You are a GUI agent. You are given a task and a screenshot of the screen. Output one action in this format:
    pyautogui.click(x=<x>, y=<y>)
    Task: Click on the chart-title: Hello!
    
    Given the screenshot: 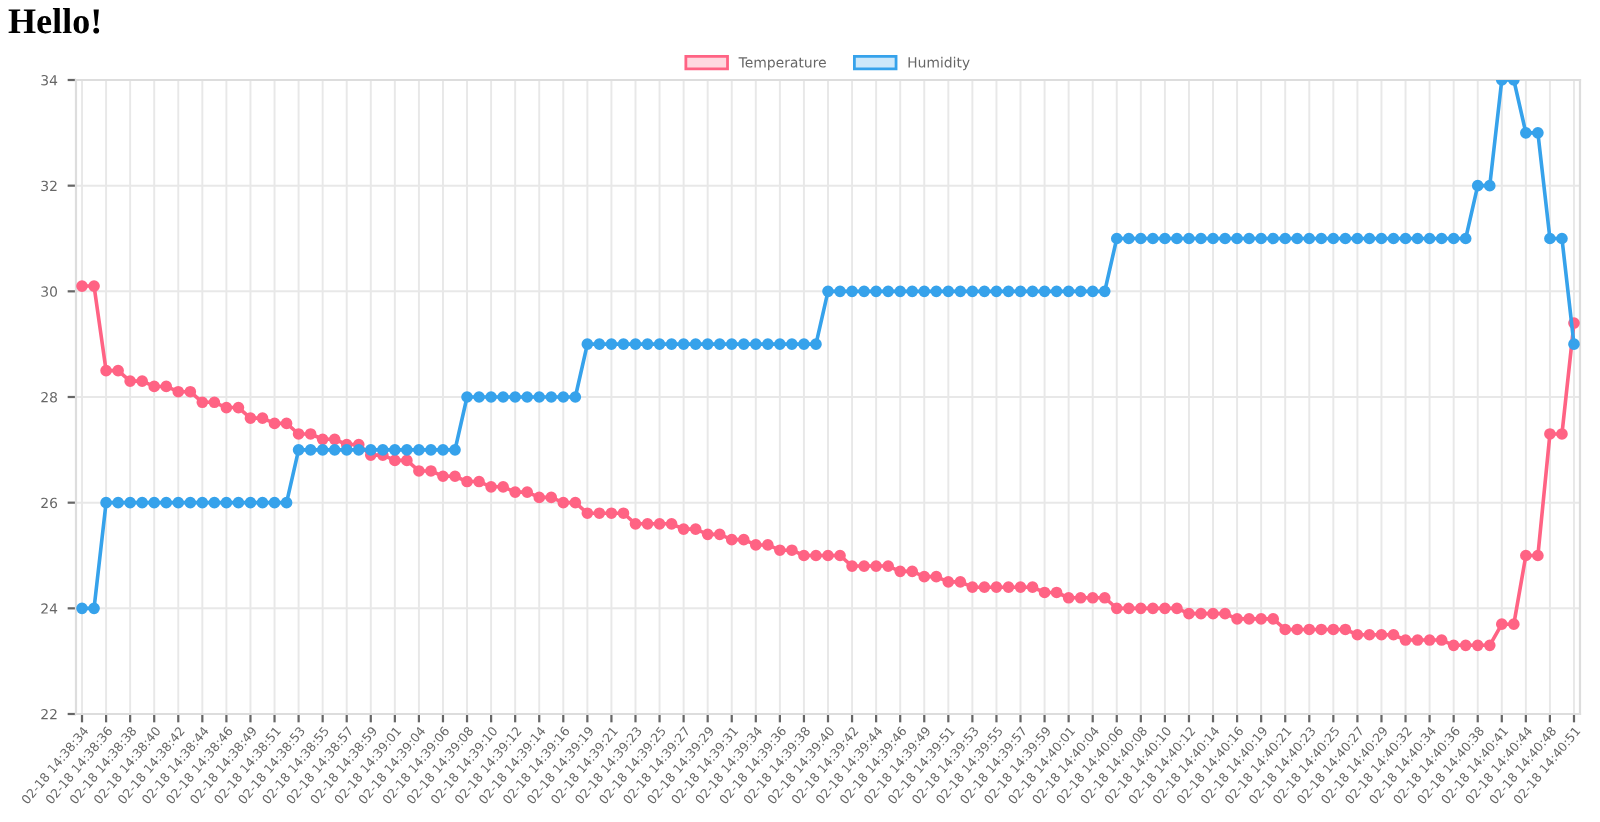 What is the action you would take?
    pyautogui.click(x=54, y=21)
    